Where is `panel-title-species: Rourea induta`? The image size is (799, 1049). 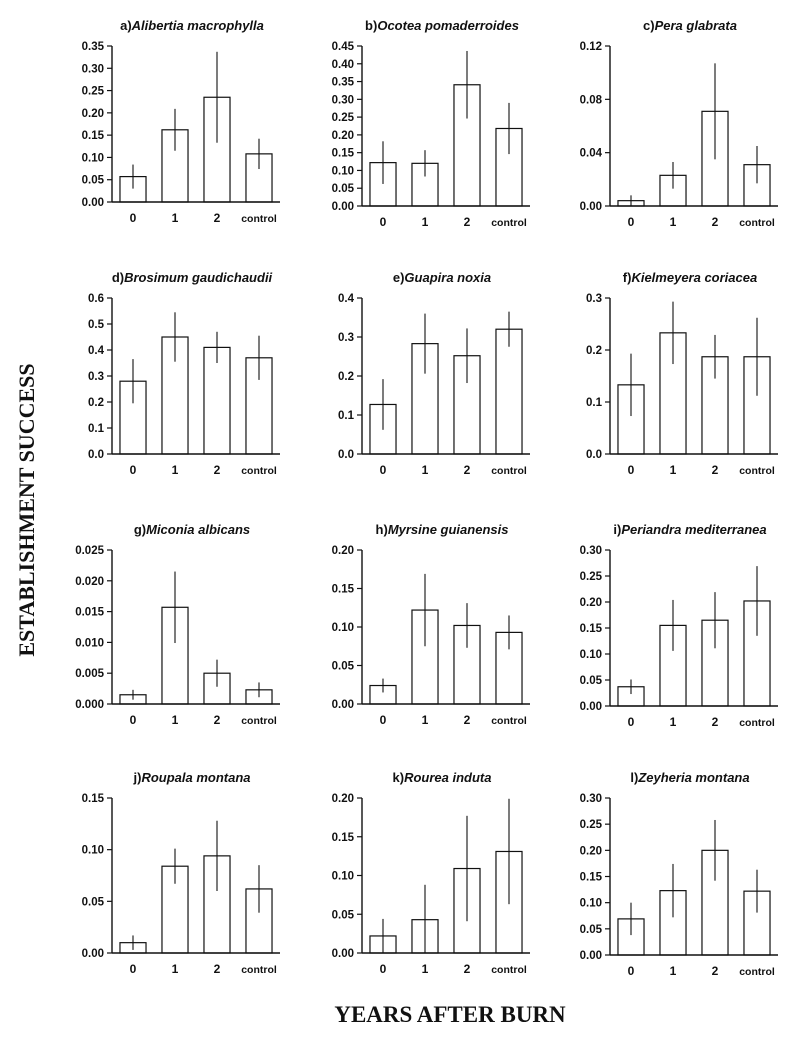 panel-title-species: Rourea induta is located at coordinates (447, 777).